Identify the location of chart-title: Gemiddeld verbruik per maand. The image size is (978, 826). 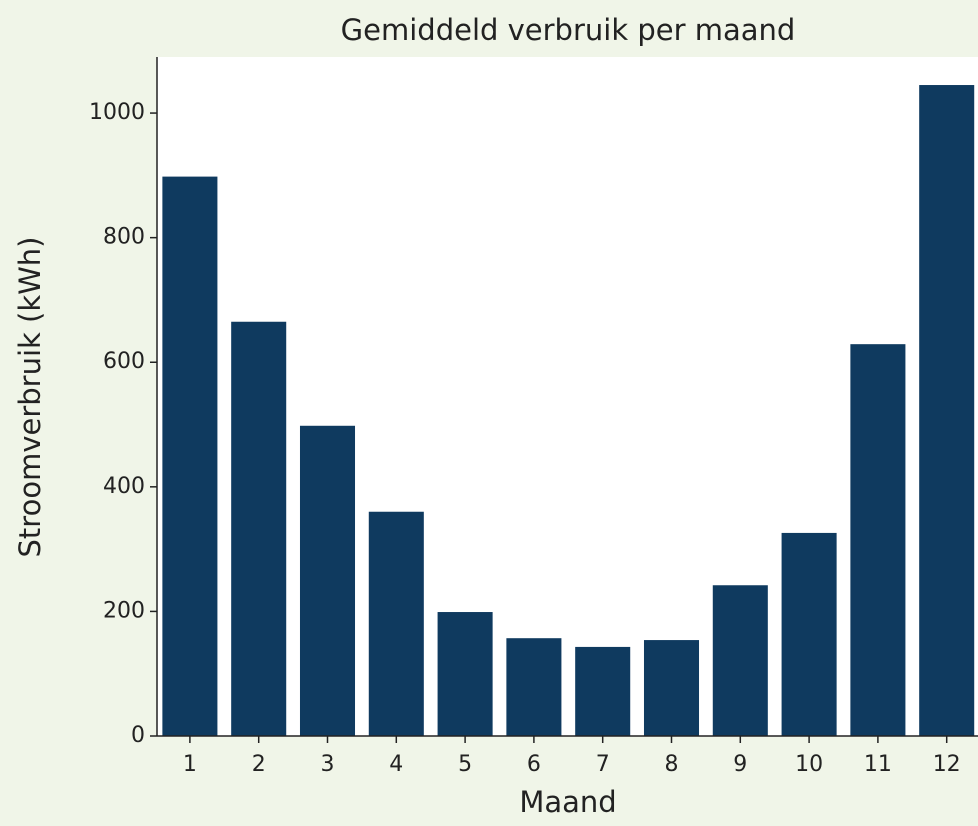
(568, 30).